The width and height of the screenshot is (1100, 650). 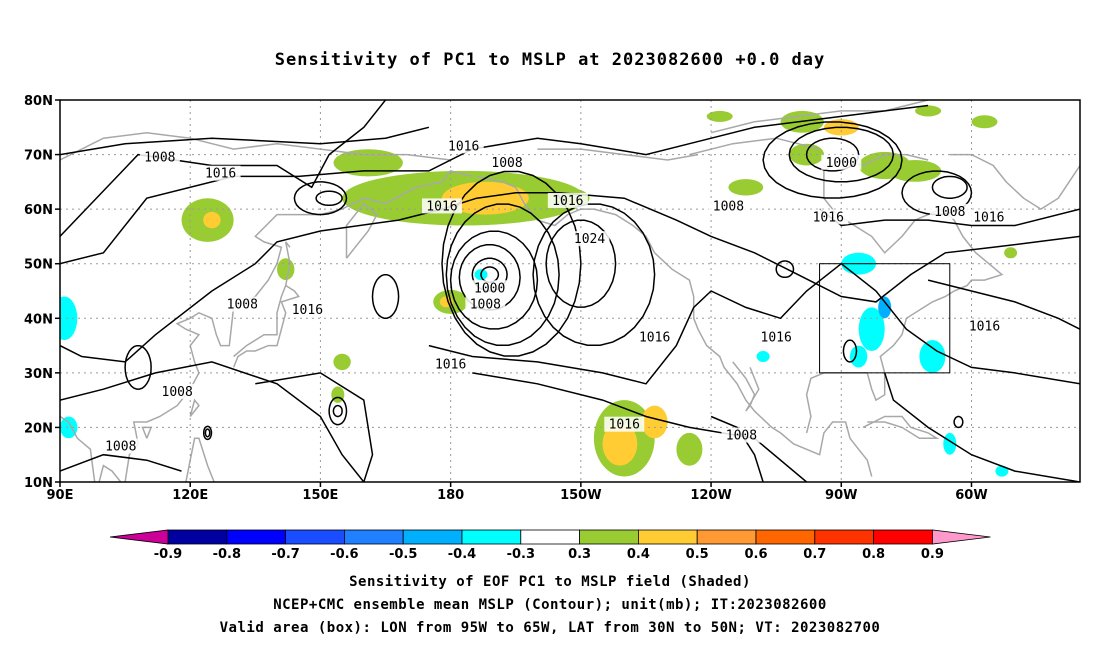 I want to click on colorbar-label: 0.4, so click(x=638, y=554).